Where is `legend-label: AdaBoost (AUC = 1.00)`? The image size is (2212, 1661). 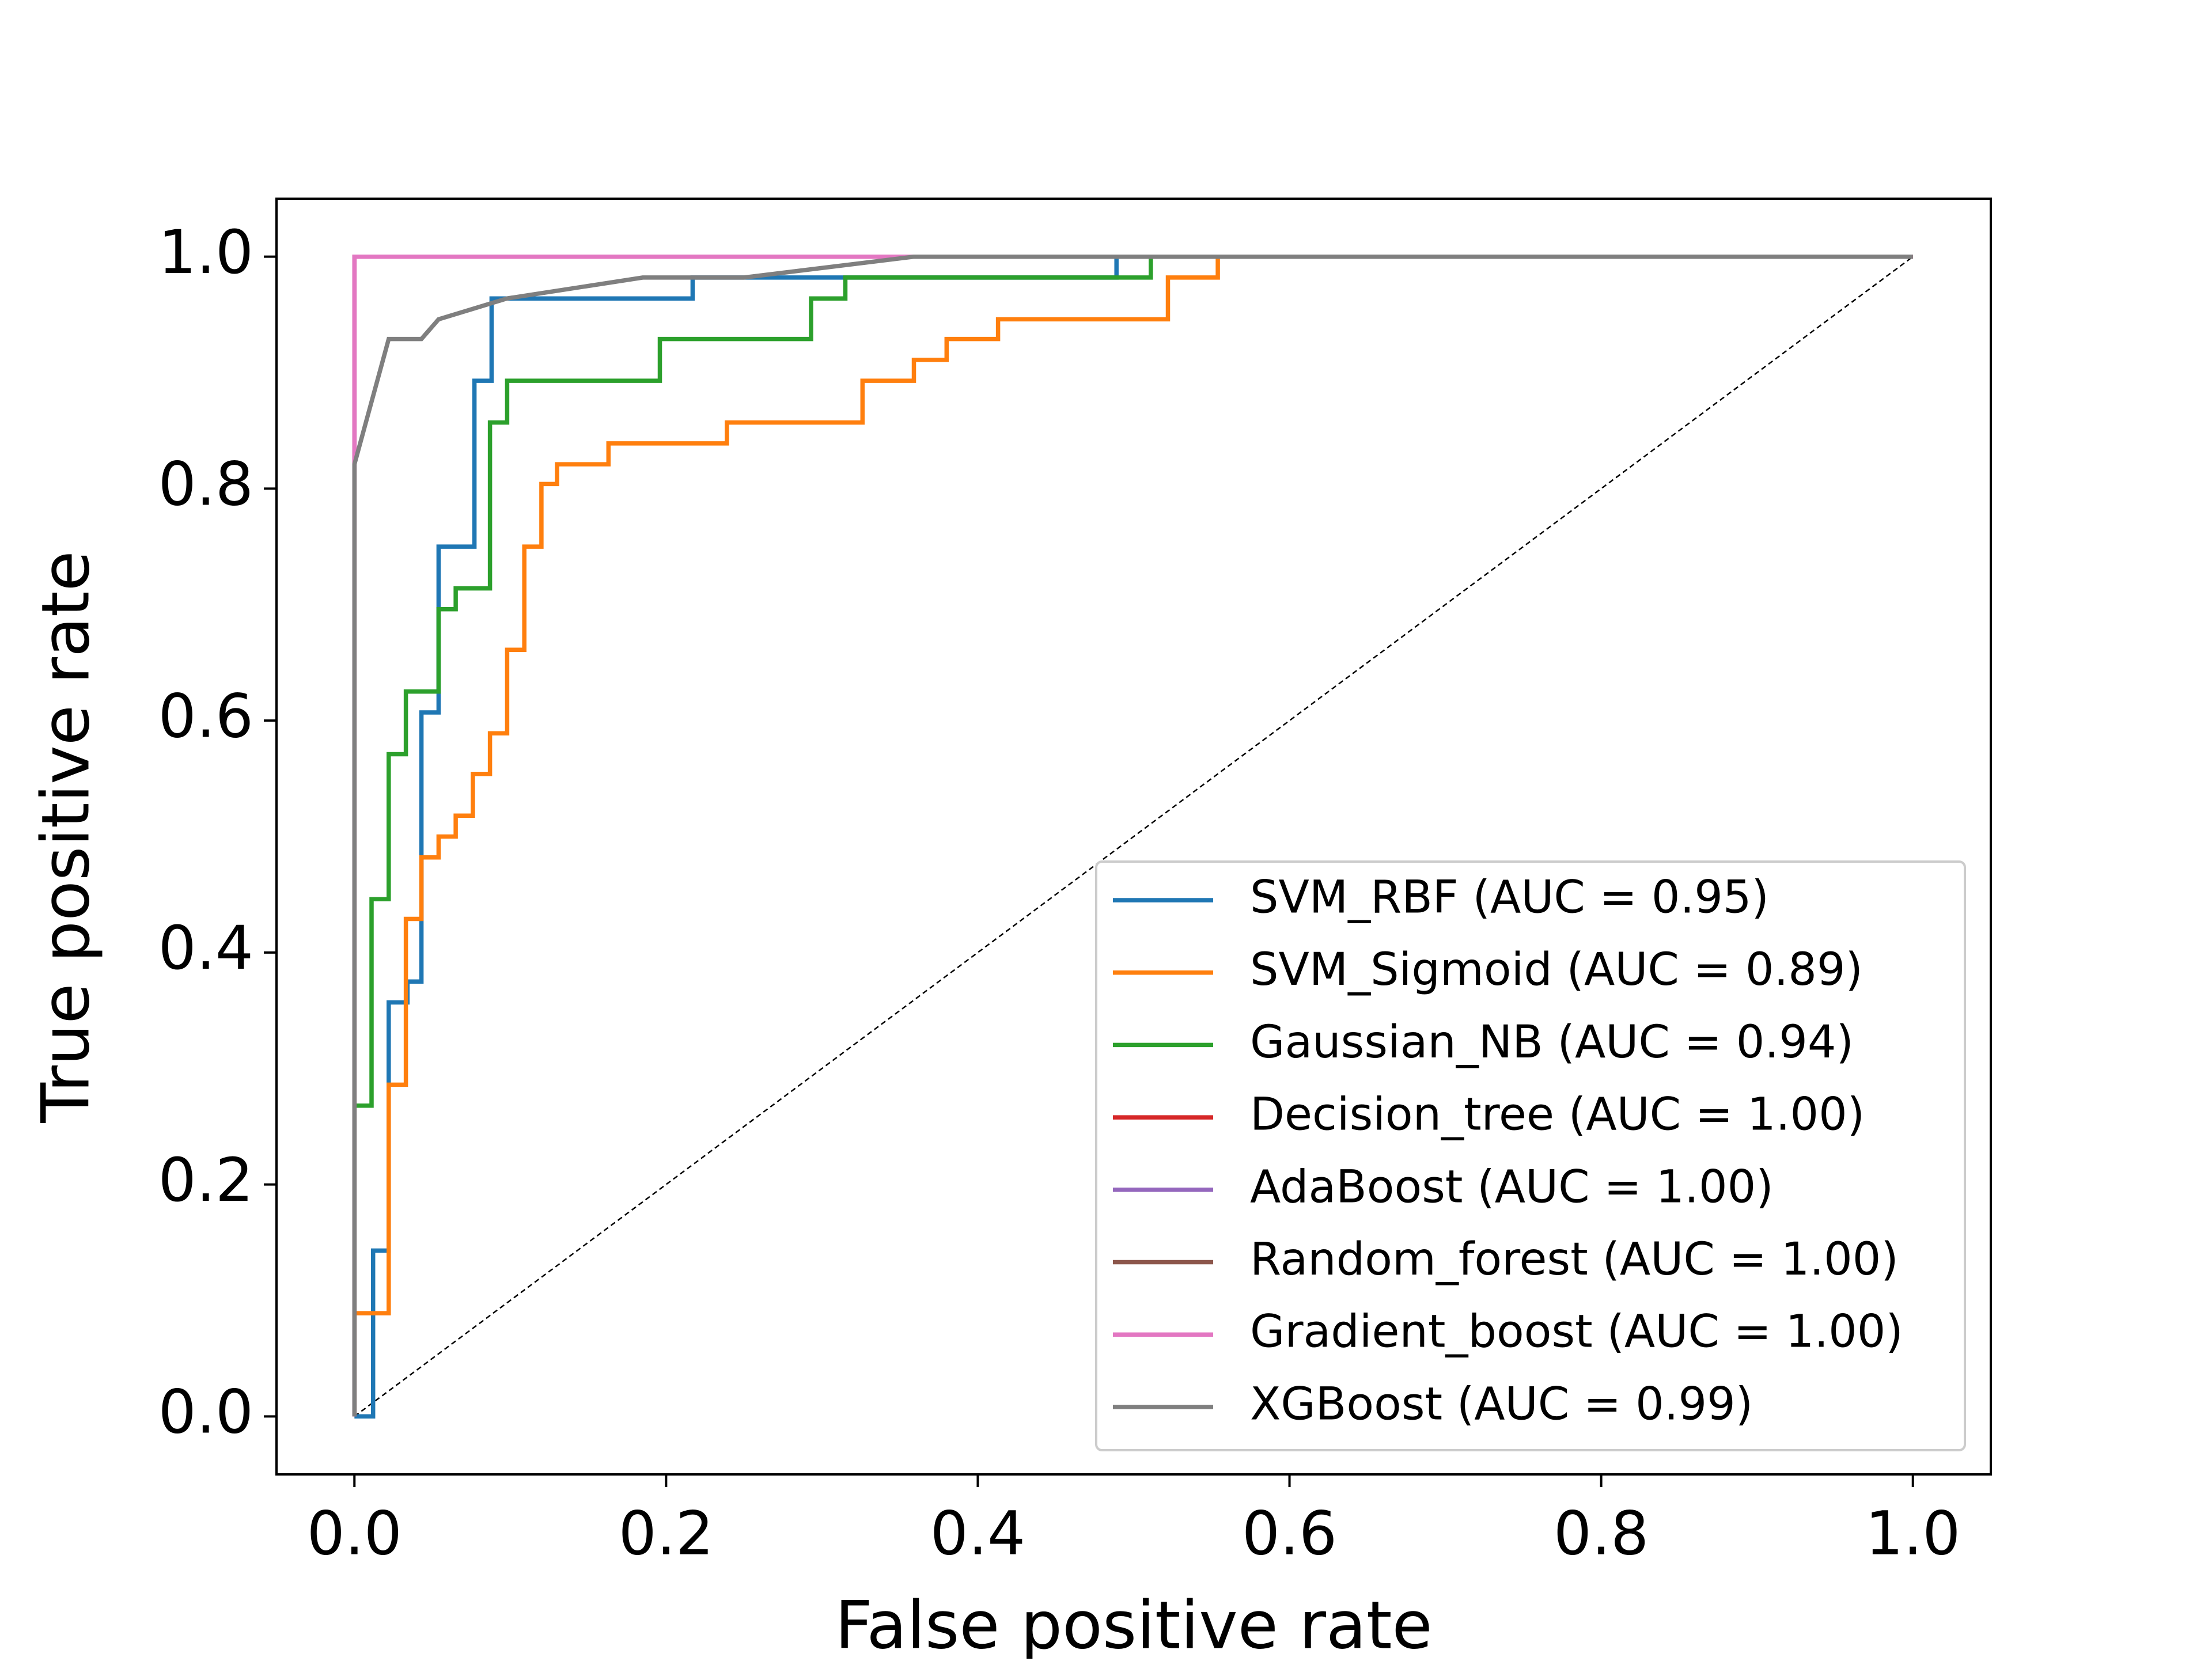
legend-label: AdaBoost (AUC = 1.00) is located at coordinates (1512, 1187).